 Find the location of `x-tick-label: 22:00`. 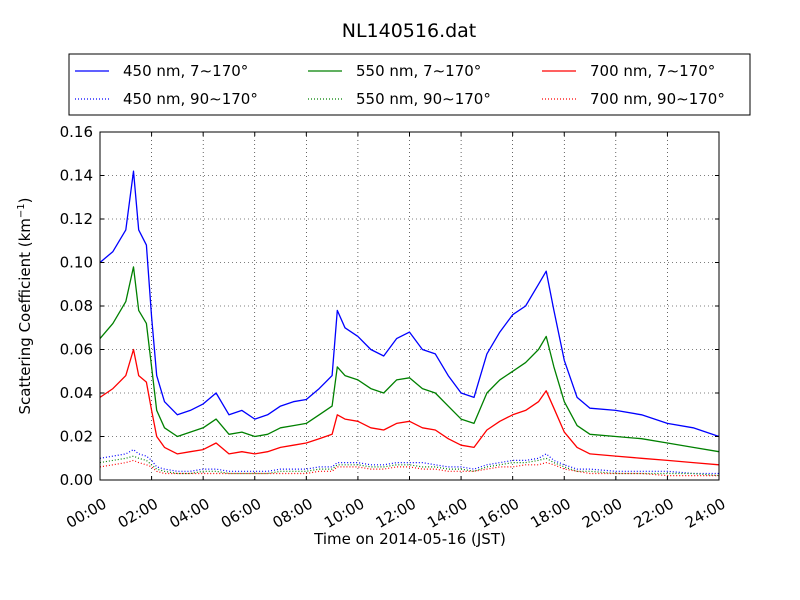

x-tick-label: 22:00 is located at coordinates (654, 513).